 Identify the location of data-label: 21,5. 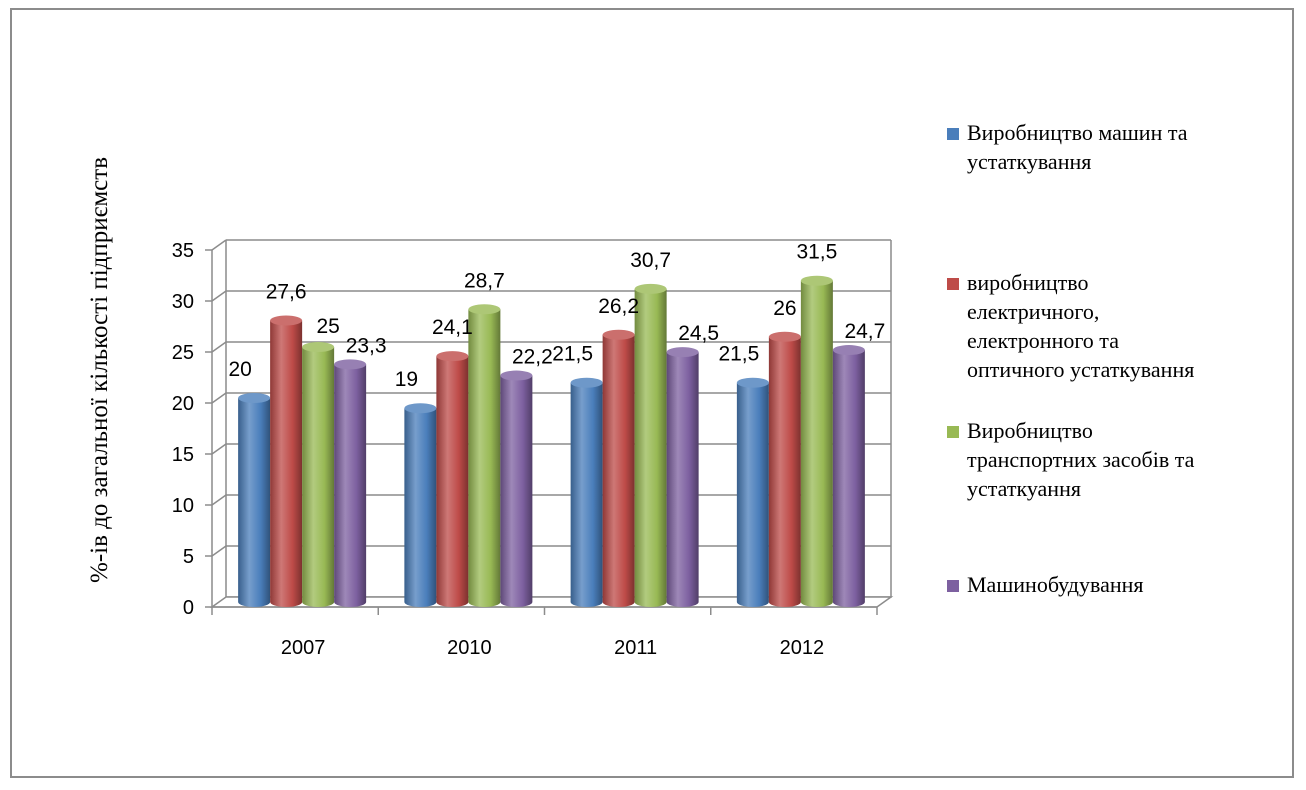
(738, 354).